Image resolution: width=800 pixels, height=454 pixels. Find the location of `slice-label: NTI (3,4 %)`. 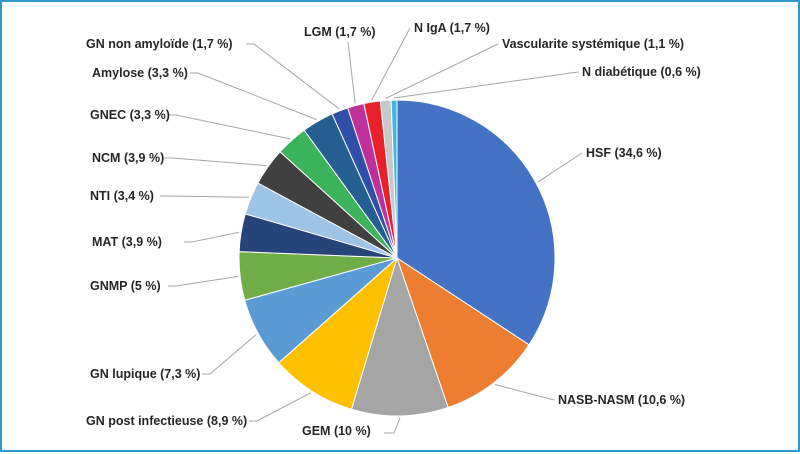

slice-label: NTI (3,4 %) is located at coordinates (122, 196).